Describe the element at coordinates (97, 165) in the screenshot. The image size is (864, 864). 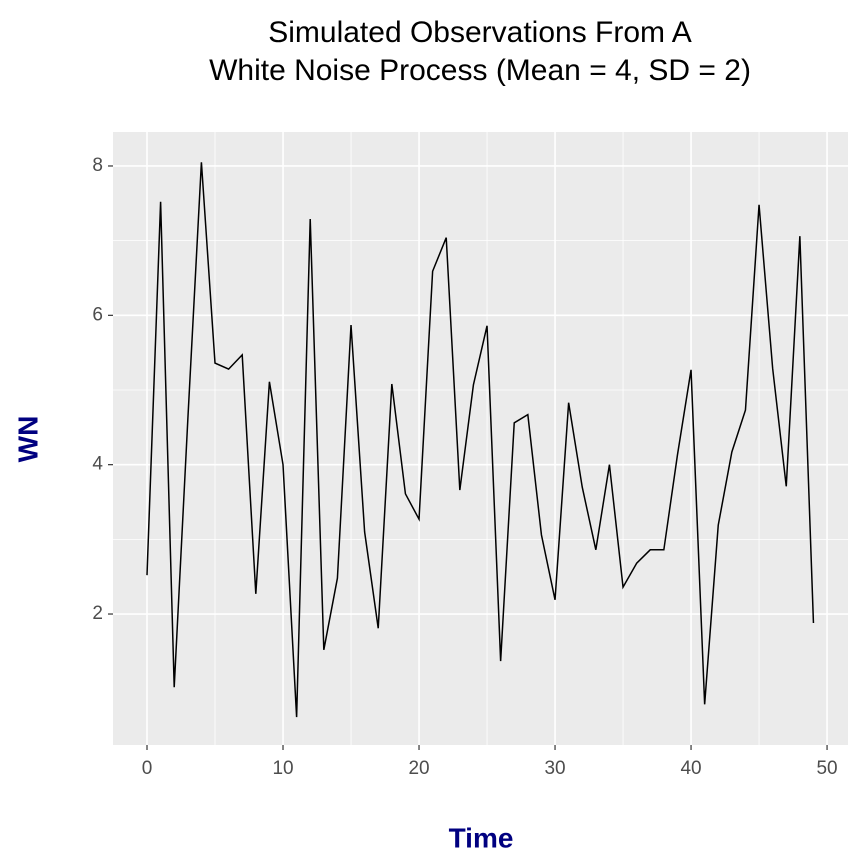
I see `y-tick-label: 8` at that location.